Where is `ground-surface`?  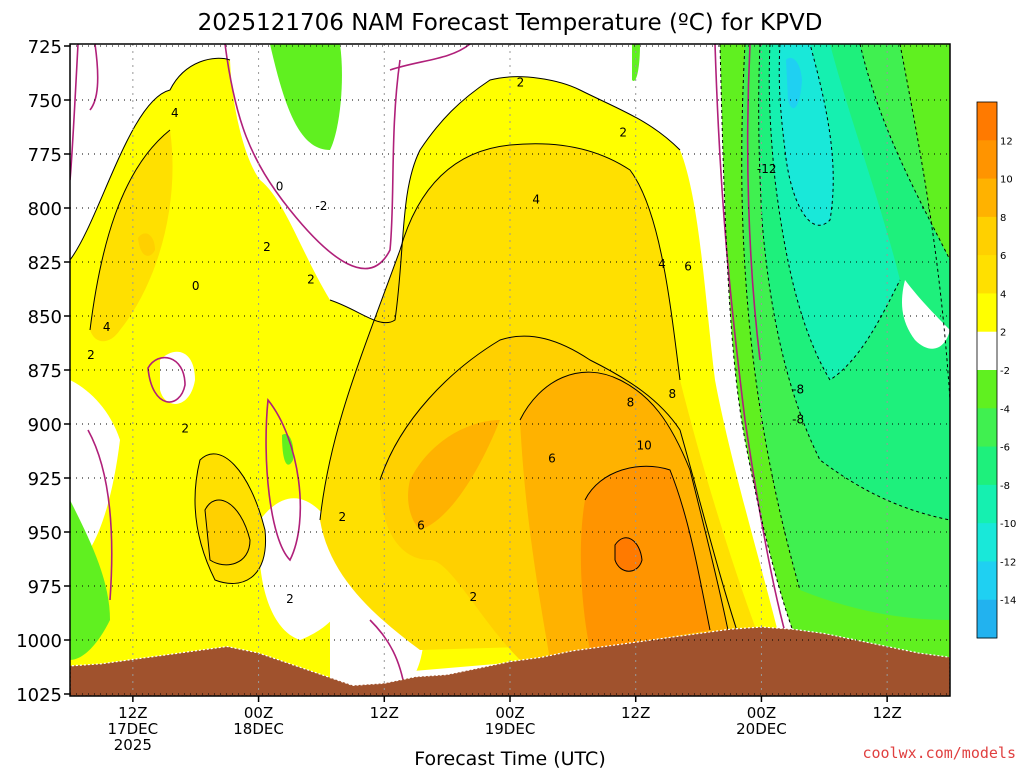 ground-surface is located at coordinates (510, 661).